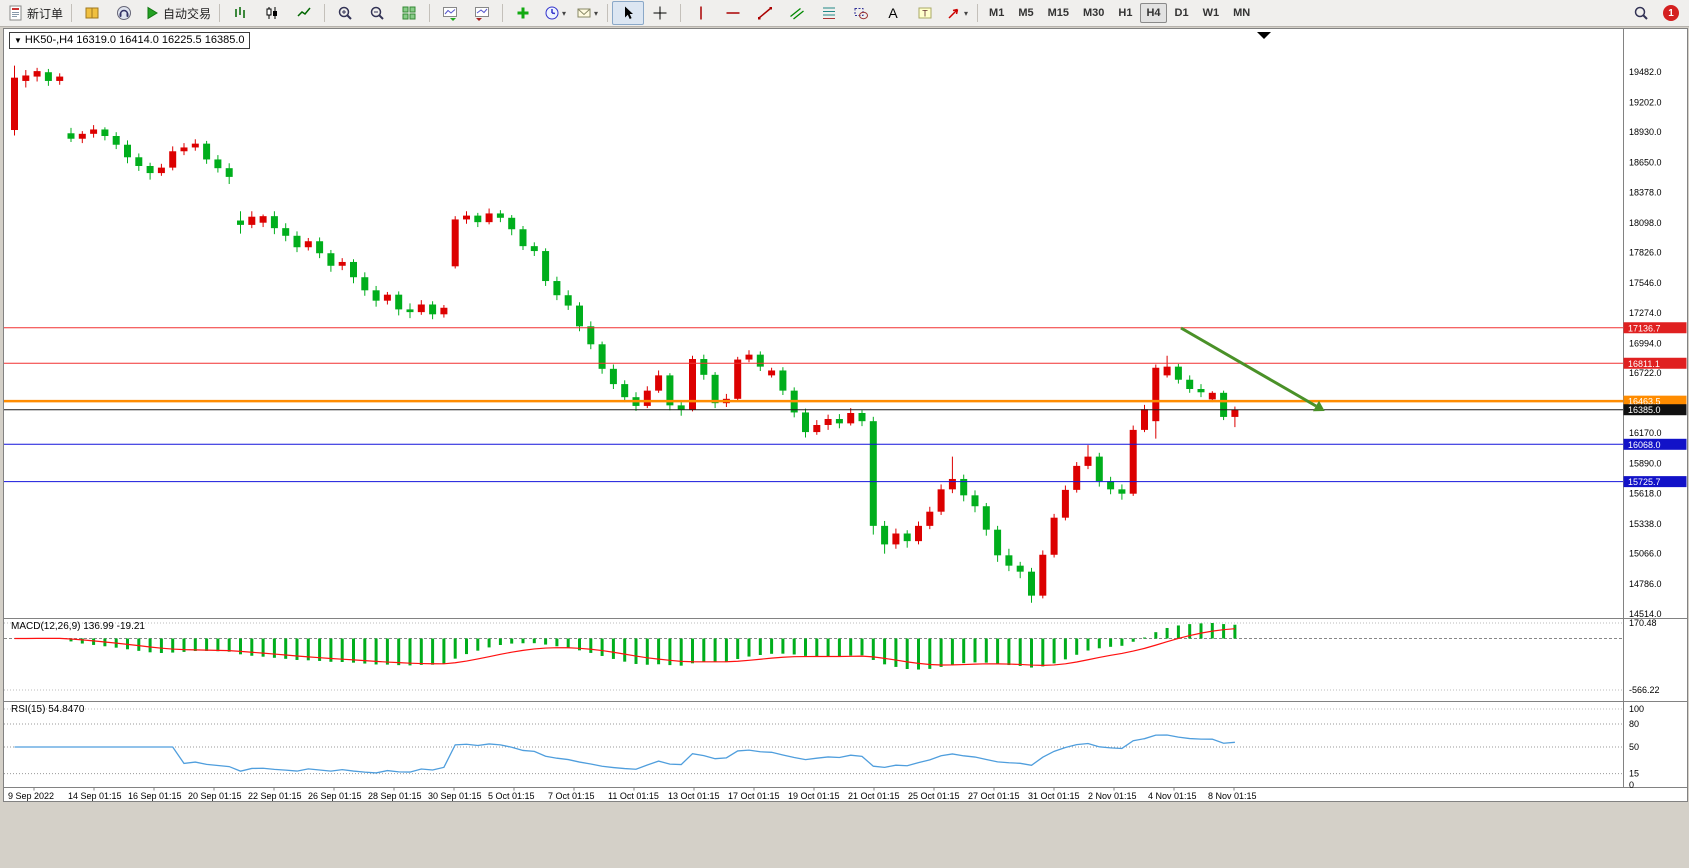 The width and height of the screenshot is (1689, 868). Describe the element at coordinates (15, 13) in the screenshot. I see `doc-plus-icon` at that location.